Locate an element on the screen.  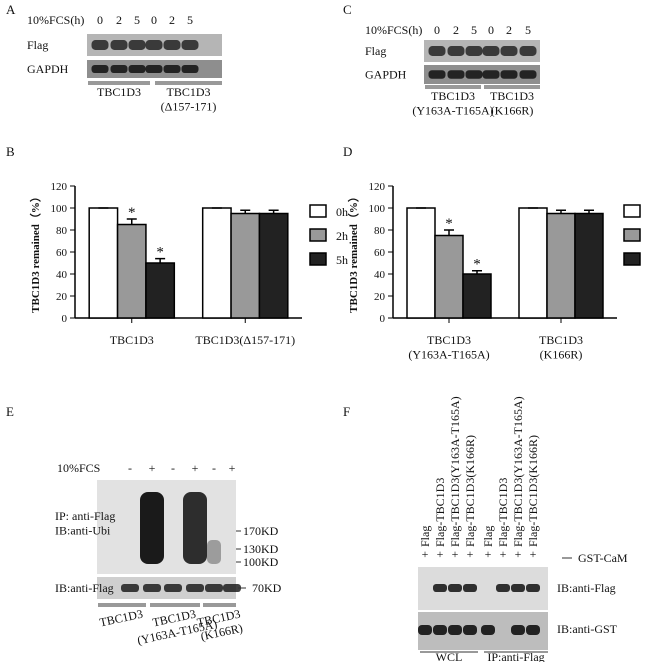
y-tick-label: 120 is located at coordinates (377, 187).